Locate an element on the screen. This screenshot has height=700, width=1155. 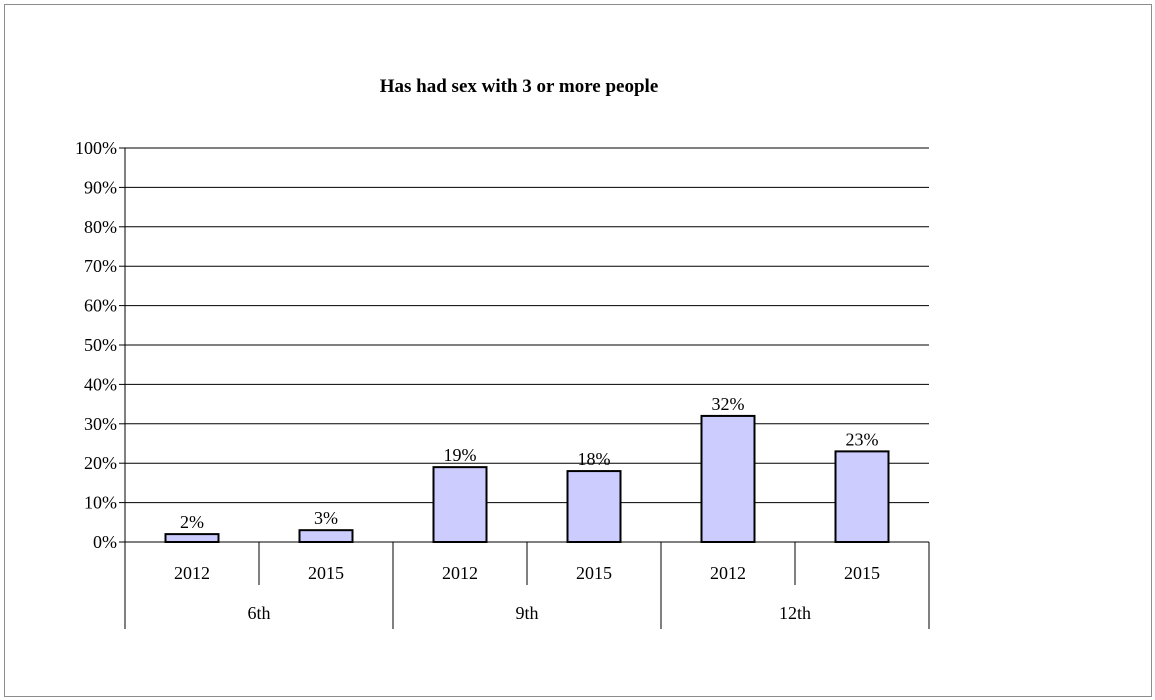
y-tick-label: 60% is located at coordinates (100, 306).